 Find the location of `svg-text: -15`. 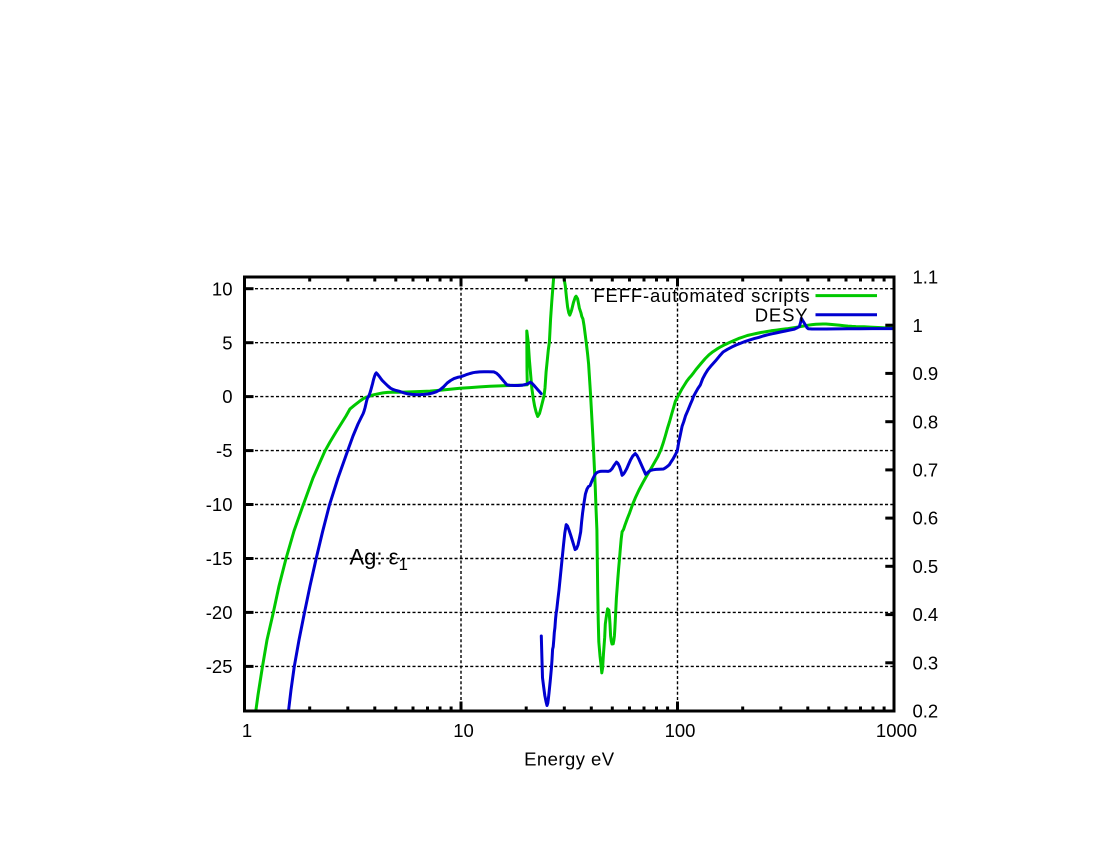

svg-text: -15 is located at coordinates (219, 558).